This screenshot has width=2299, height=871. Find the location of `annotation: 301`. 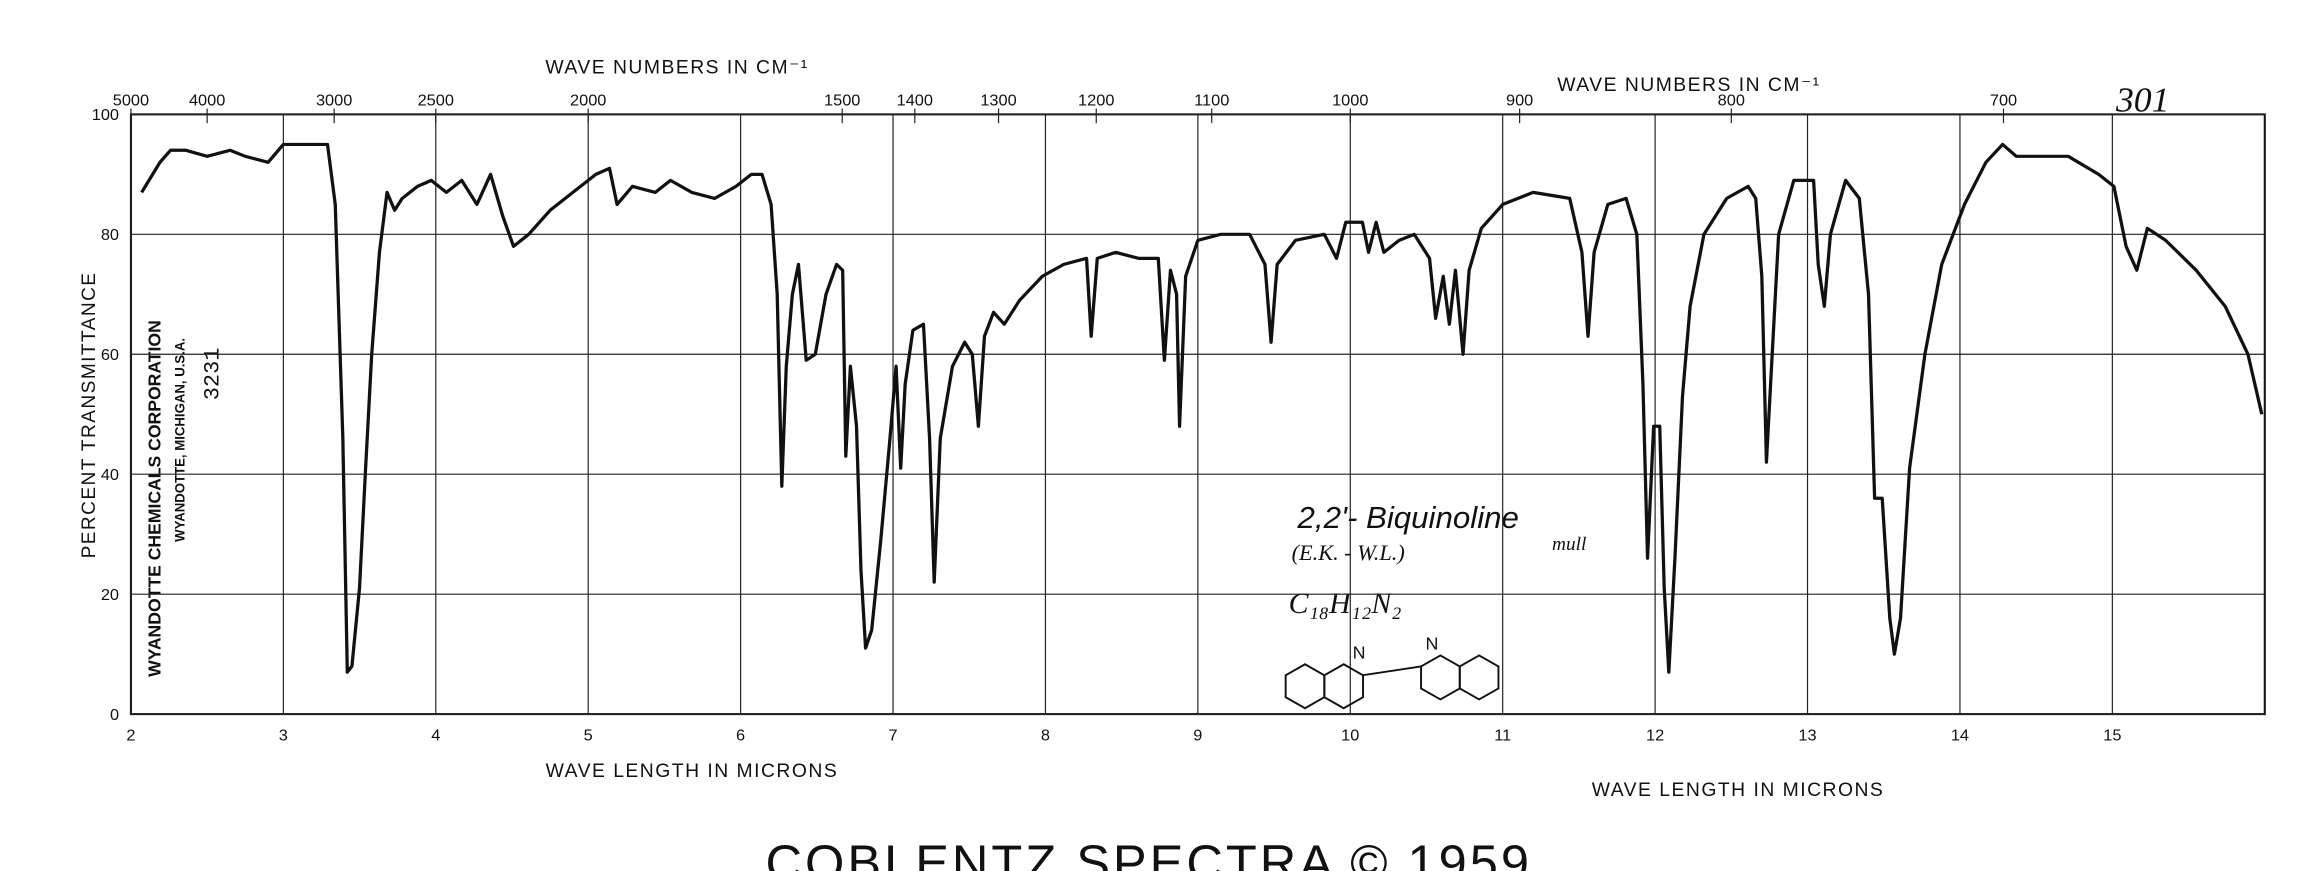

annotation: 301 is located at coordinates (2142, 100).